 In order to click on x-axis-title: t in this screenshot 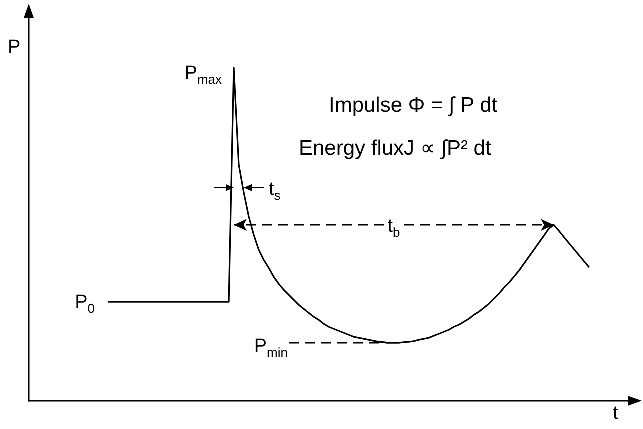, I will do `click(616, 413)`.